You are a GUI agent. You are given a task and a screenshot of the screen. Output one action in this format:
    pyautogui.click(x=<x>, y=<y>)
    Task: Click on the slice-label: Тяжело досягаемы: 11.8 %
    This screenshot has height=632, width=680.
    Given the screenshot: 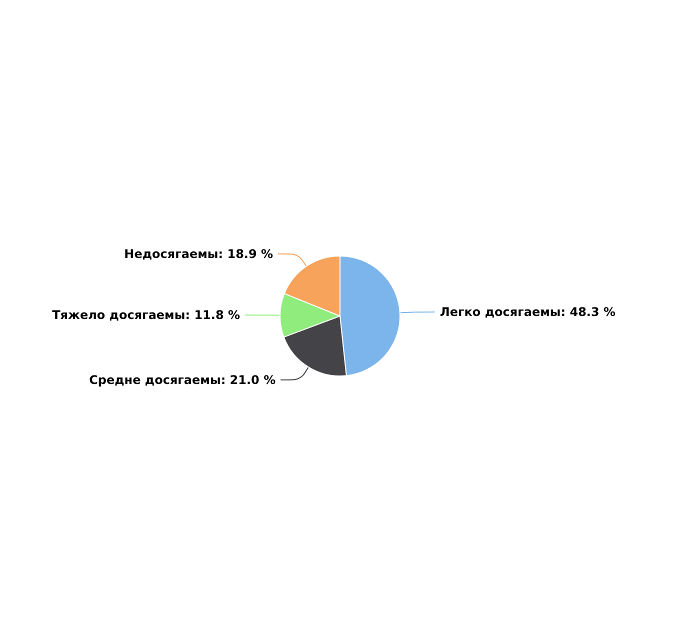 What is the action you would take?
    pyautogui.click(x=146, y=315)
    